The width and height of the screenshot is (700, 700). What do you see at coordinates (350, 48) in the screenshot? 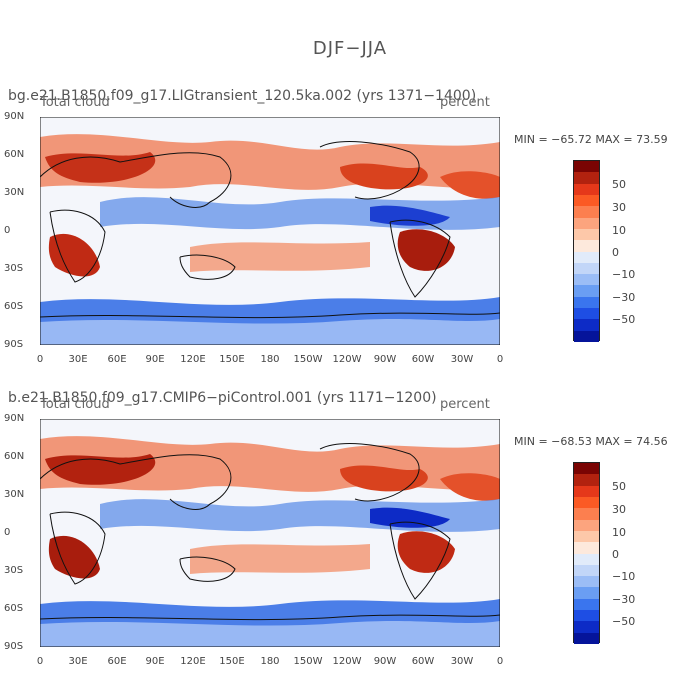
I see `figure-title: DJF−JJA` at bounding box center [350, 48].